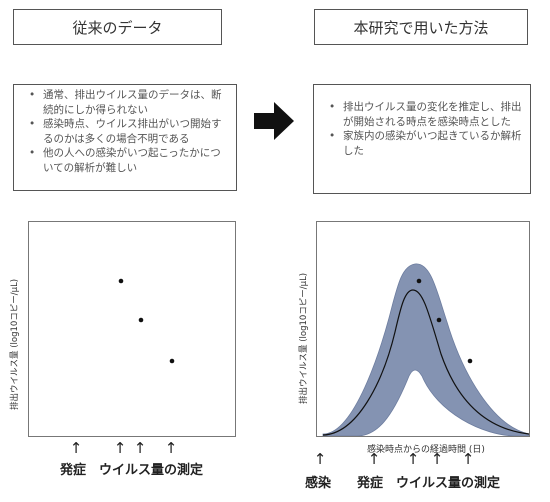 Image resolution: width=550 pixels, height=502 pixels. Describe the element at coordinates (426, 143) in the screenshot. I see `this-study-note-item: 家族内の感染がいつ起きているか解析した` at that location.